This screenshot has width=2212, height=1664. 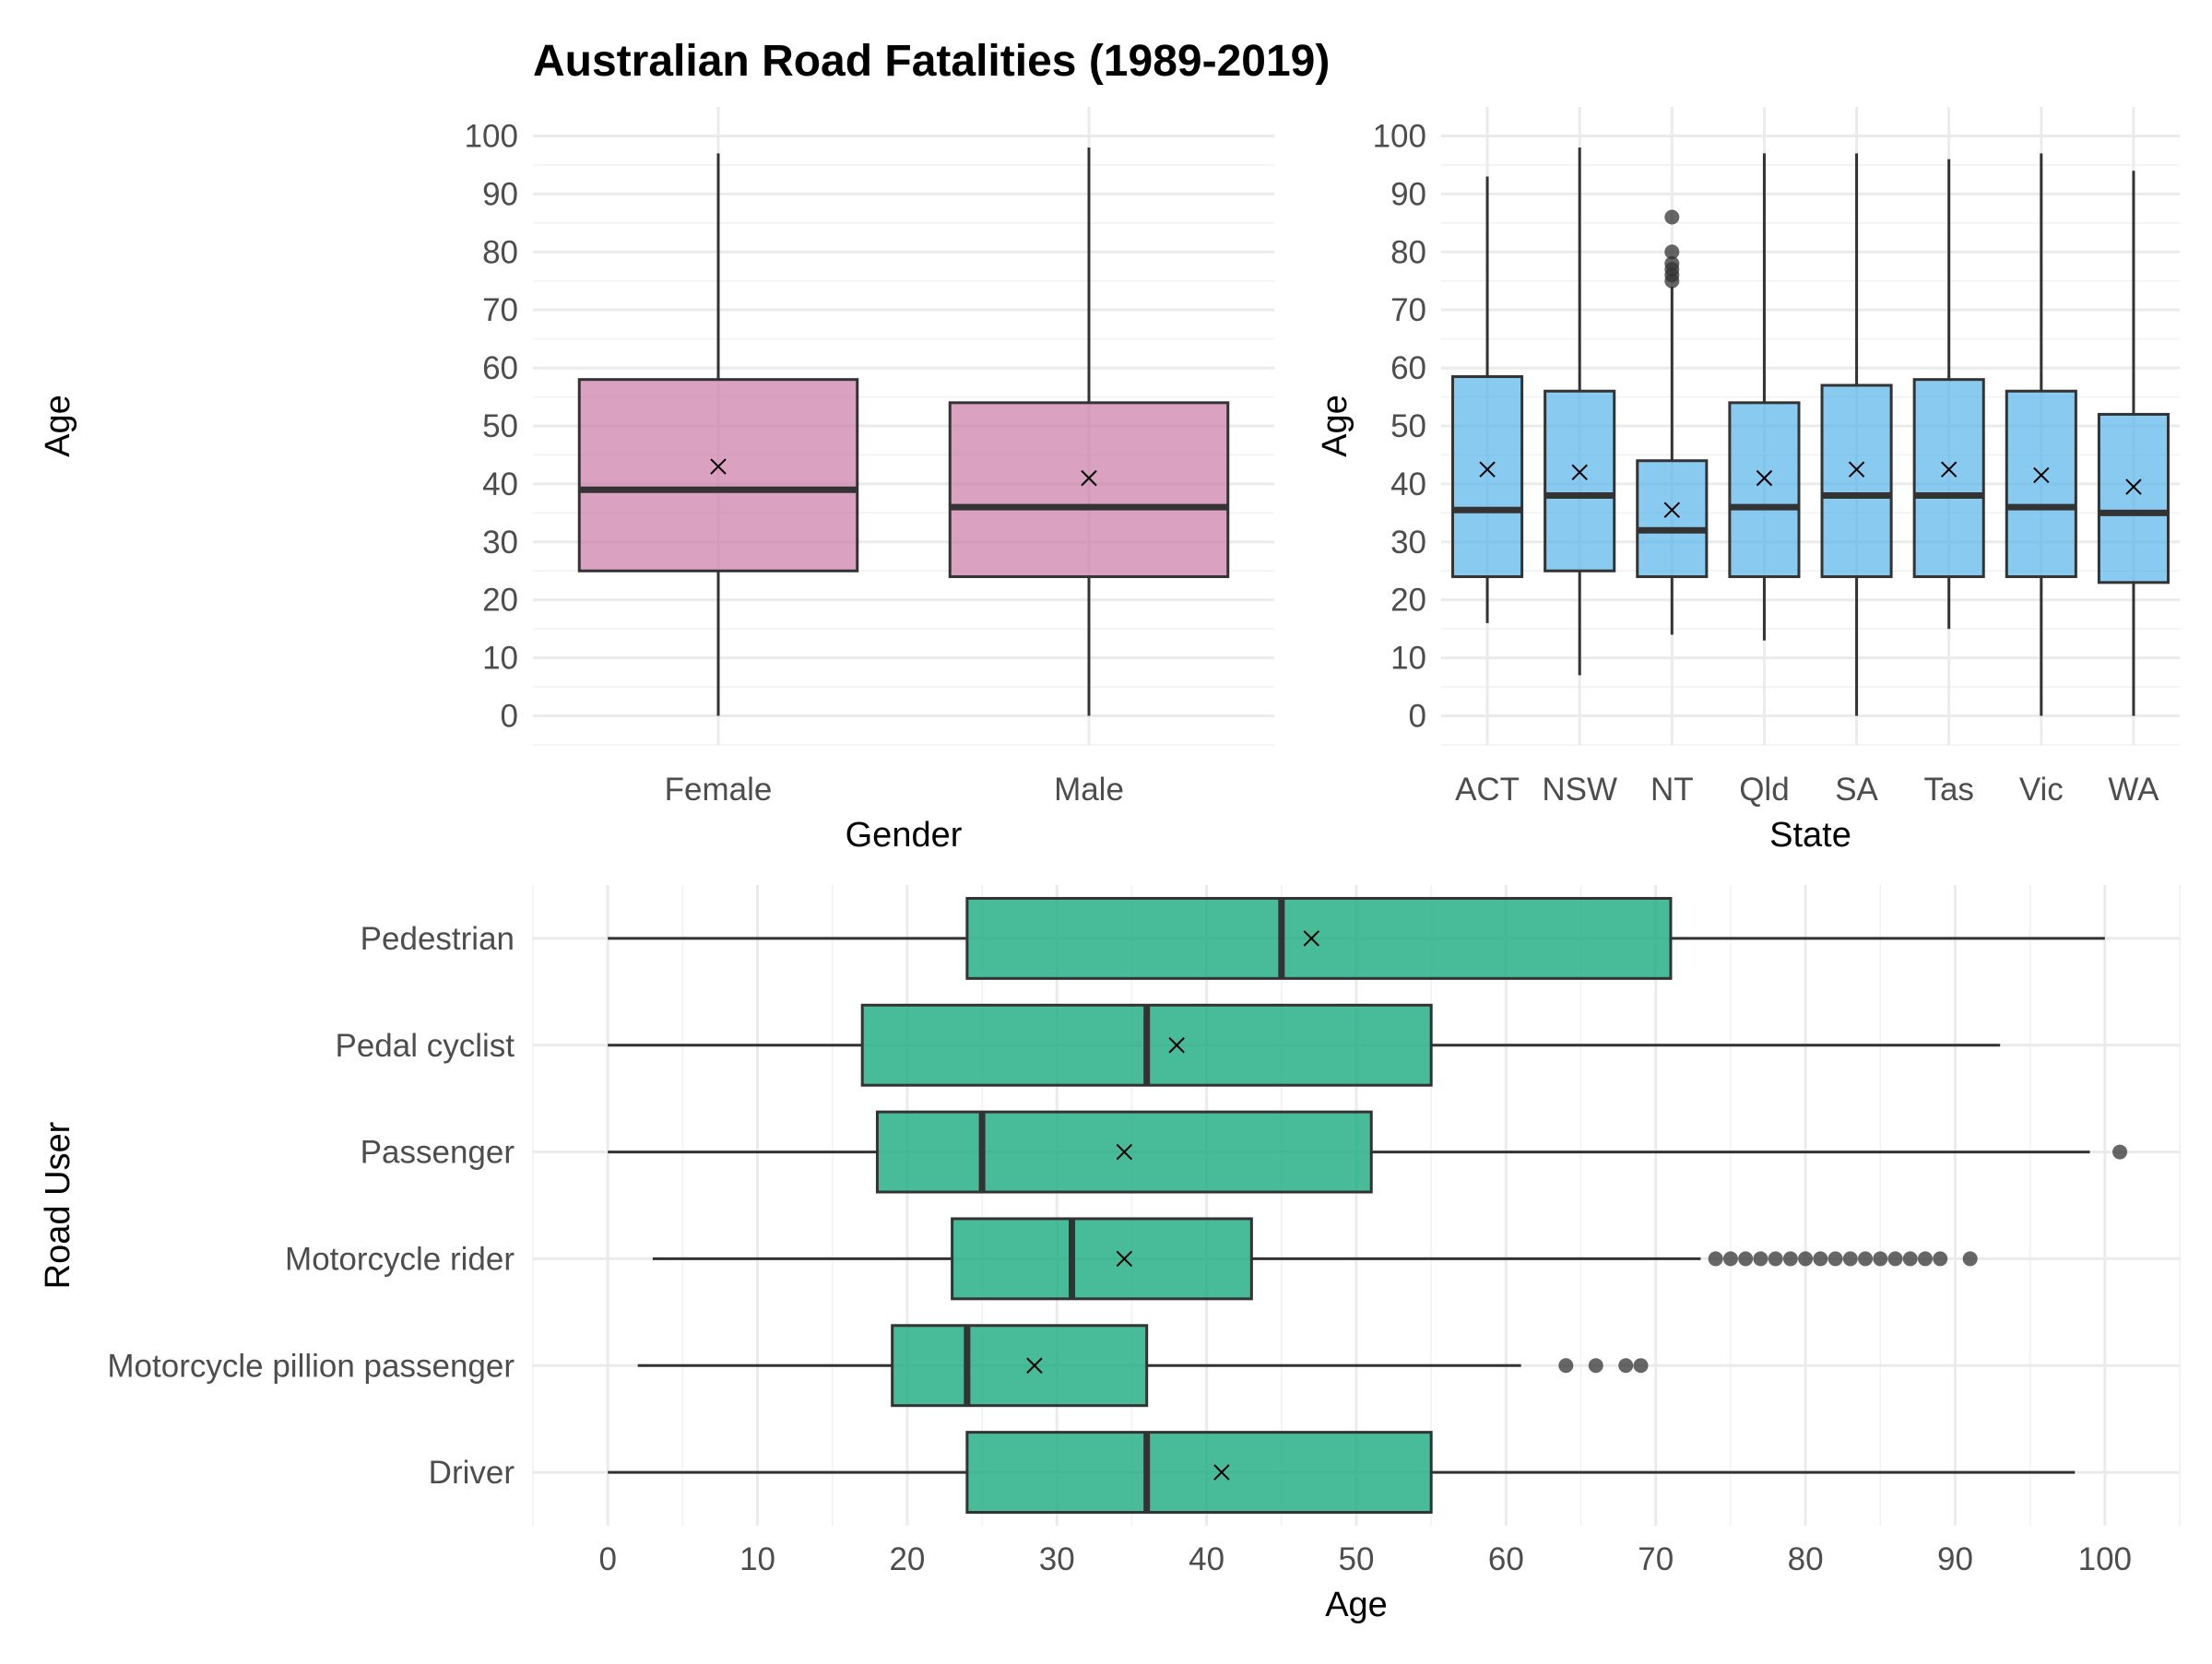 I want to click on x-tick-label: 0, so click(x=607, y=1559).